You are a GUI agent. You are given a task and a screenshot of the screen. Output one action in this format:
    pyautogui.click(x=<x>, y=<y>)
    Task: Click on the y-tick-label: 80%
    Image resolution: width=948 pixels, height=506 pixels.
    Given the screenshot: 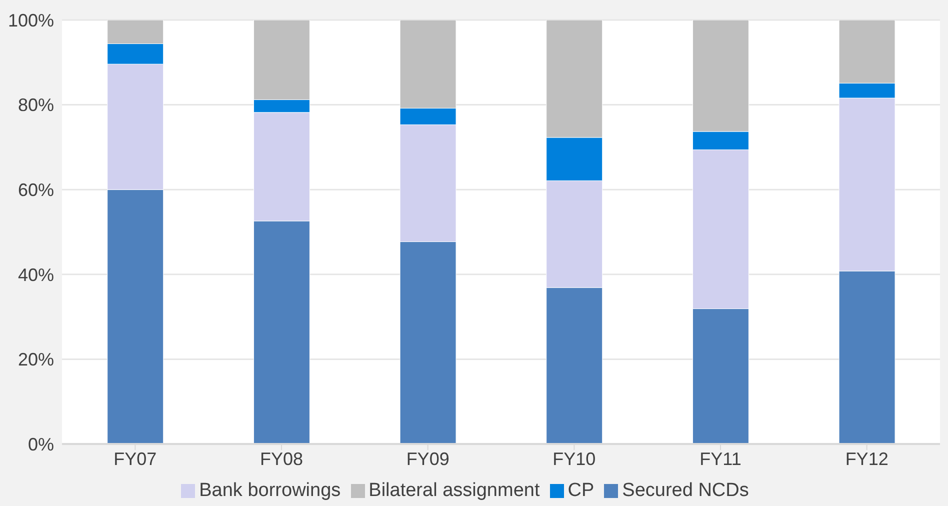 What is the action you would take?
    pyautogui.click(x=36, y=105)
    